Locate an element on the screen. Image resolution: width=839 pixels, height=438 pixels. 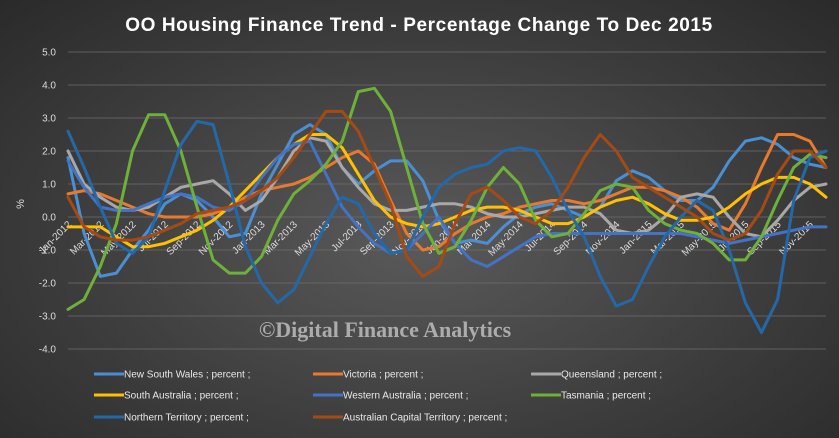
y-tick-label: 0.0 is located at coordinates (49, 218).